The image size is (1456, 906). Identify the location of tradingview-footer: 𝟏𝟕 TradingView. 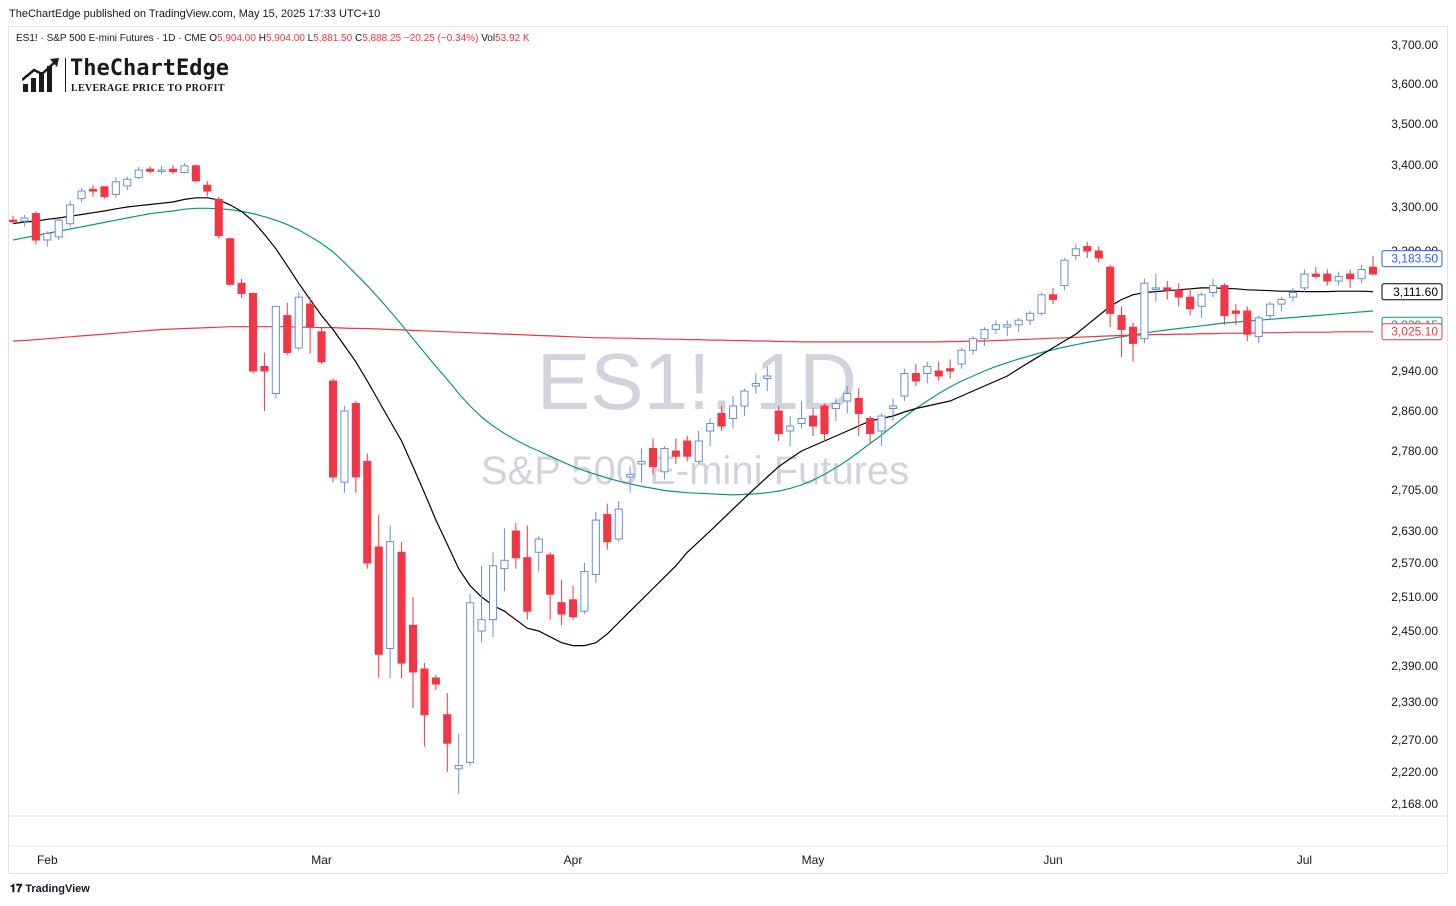
(50, 889).